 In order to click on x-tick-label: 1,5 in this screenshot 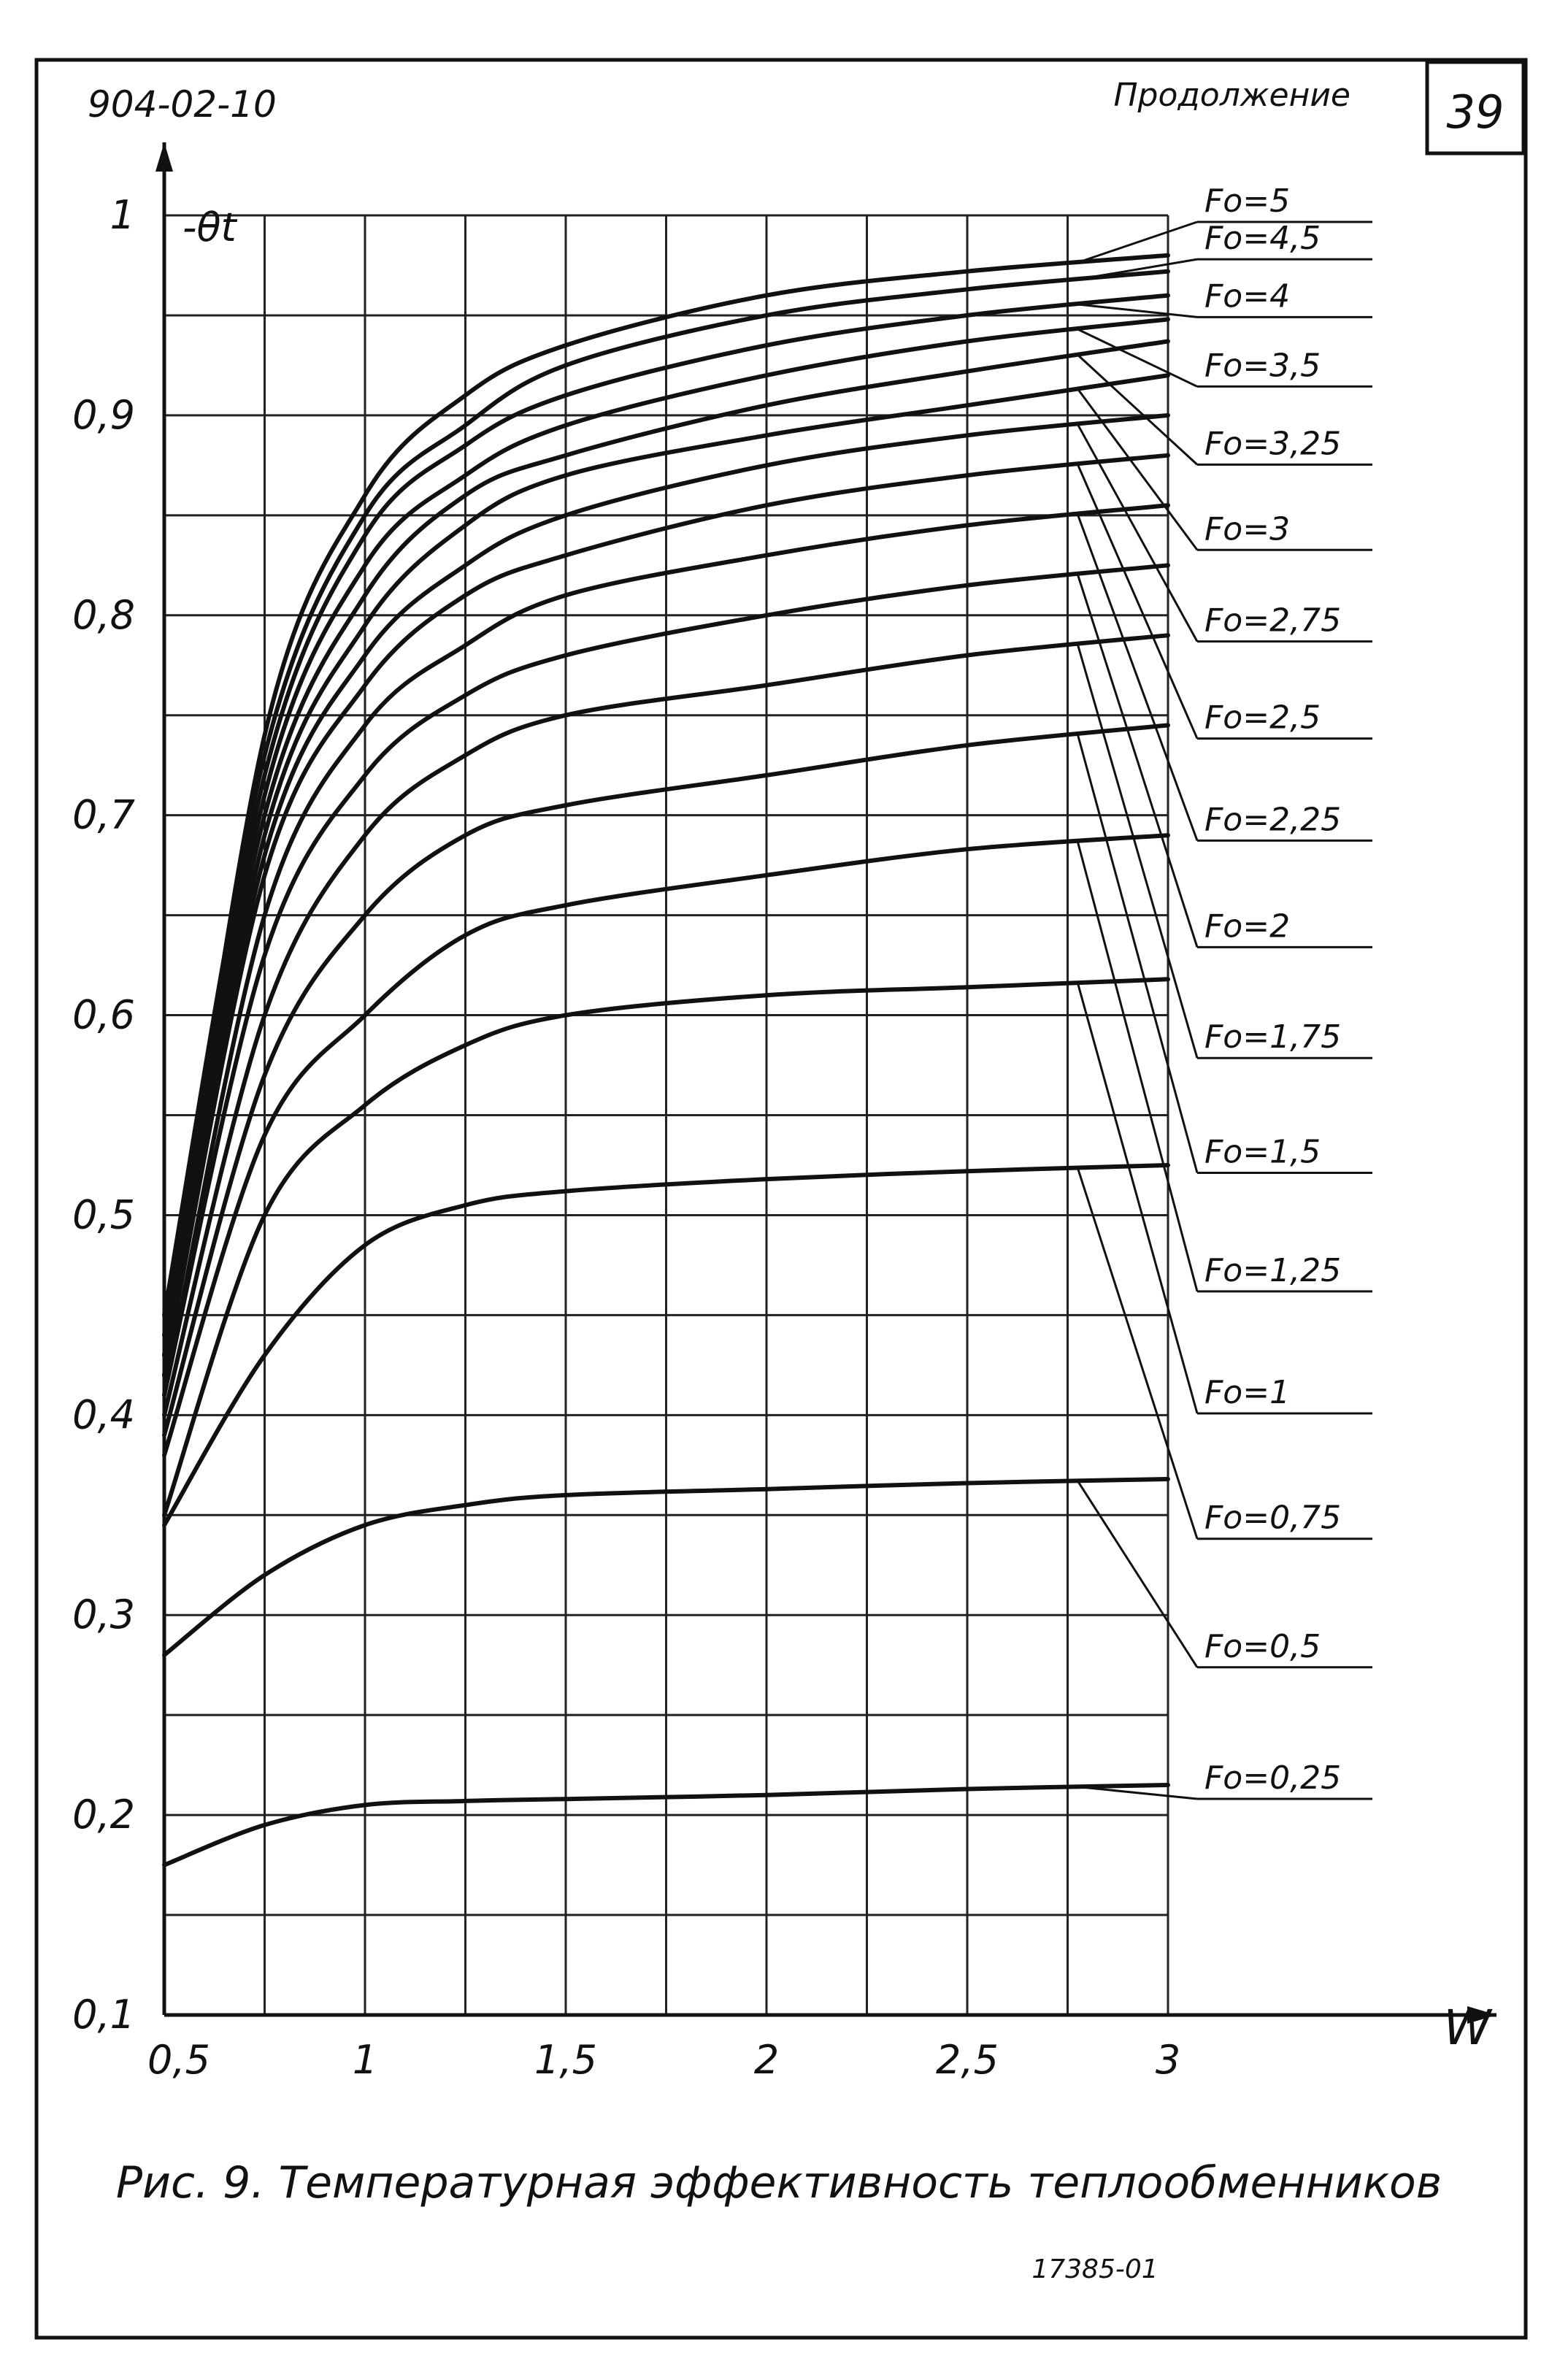, I will do `click(565, 2060)`.